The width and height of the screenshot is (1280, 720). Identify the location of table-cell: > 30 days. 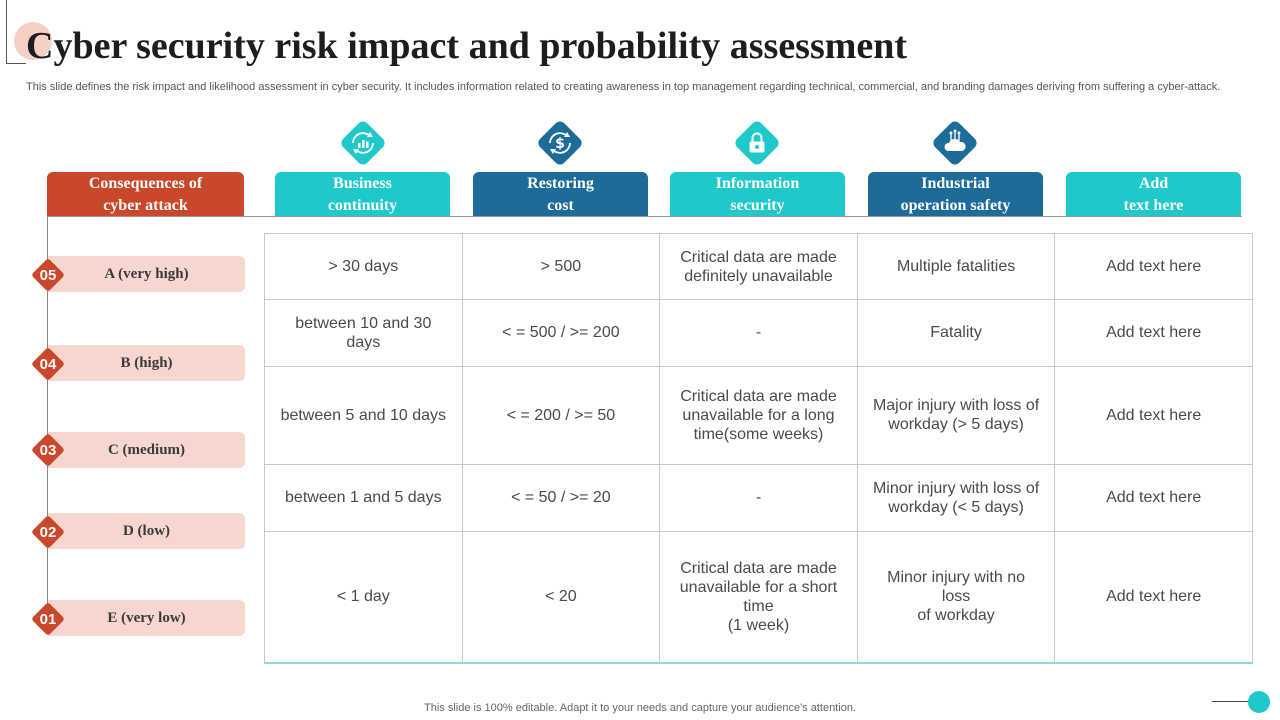
(363, 266).